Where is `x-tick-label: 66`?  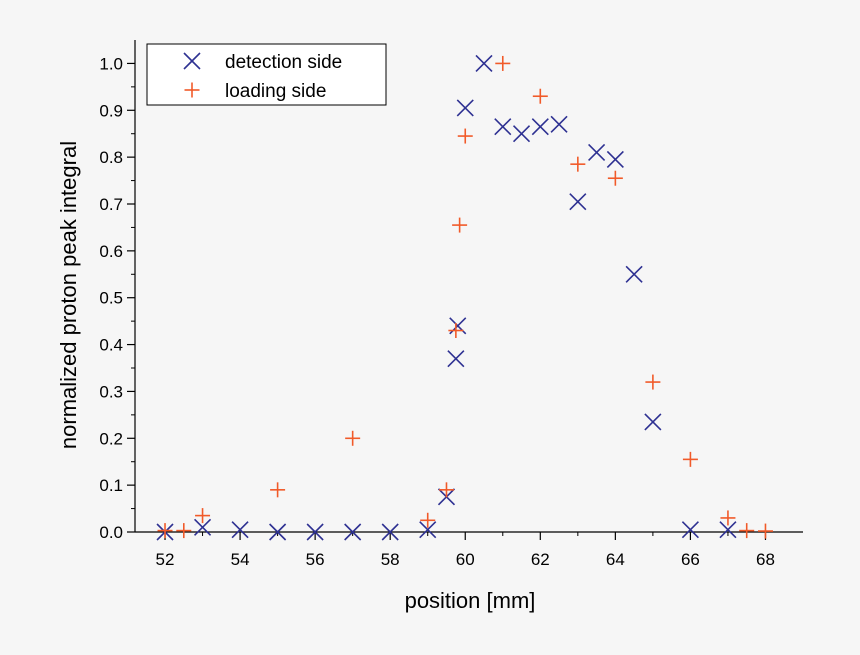 x-tick-label: 66 is located at coordinates (690, 559).